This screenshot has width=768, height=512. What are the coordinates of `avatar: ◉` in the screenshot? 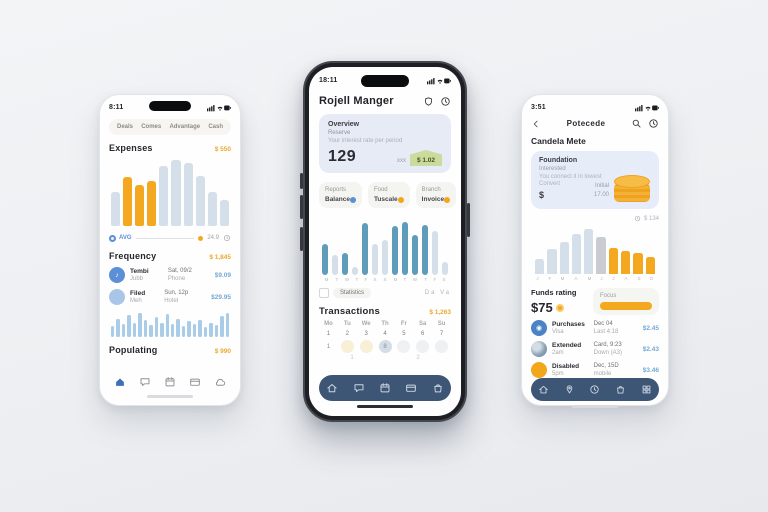 It's located at (539, 328).